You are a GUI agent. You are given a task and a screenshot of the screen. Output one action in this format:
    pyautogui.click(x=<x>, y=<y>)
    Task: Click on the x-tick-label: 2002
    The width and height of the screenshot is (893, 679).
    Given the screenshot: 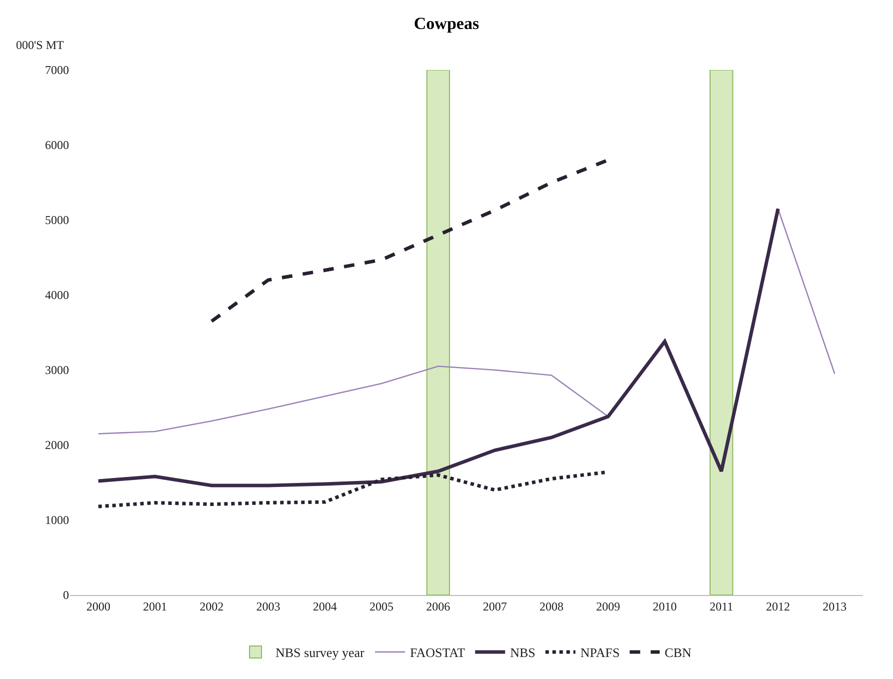 What is the action you would take?
    pyautogui.click(x=212, y=606)
    